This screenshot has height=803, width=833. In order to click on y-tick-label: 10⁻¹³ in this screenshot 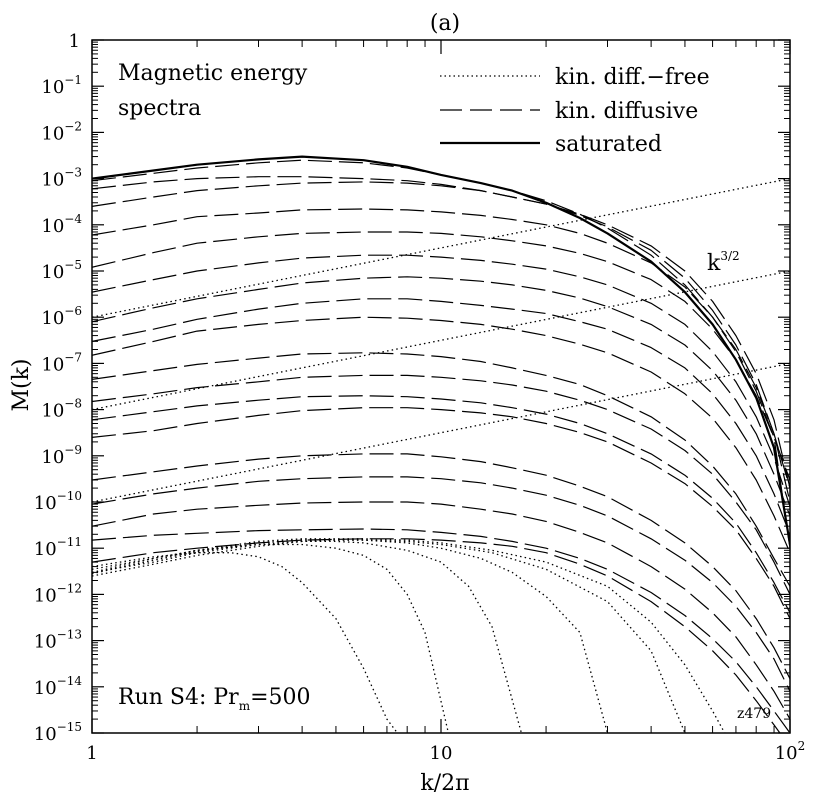, I will do `click(58, 640)`.